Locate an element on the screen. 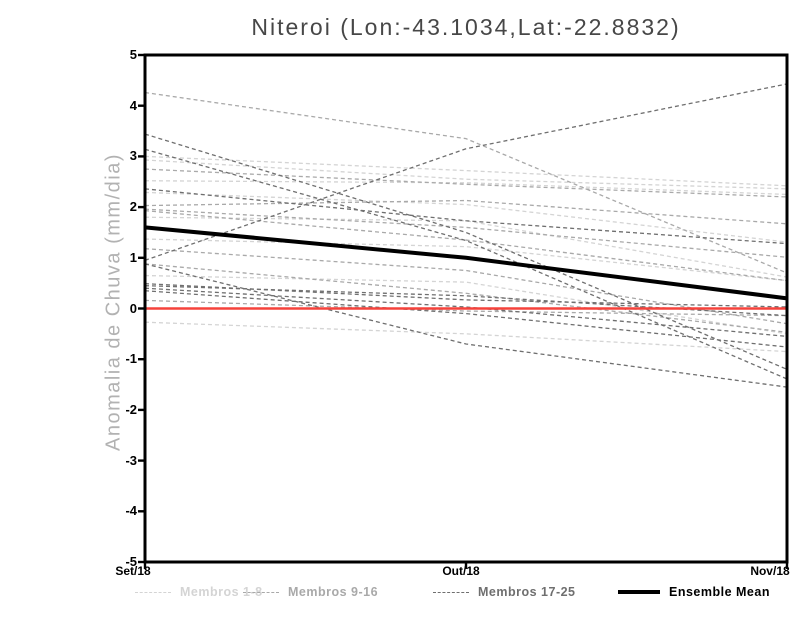 This screenshot has width=800, height=618. legend-item: Ensemble Mean is located at coordinates (694, 592).